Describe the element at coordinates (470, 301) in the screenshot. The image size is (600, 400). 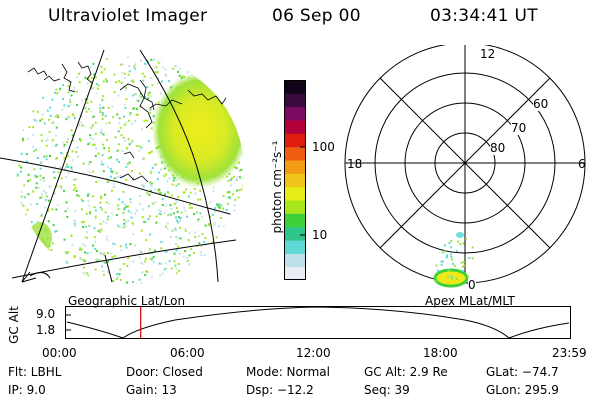
I see `right-panel-label: Apex MLat/MLT` at that location.